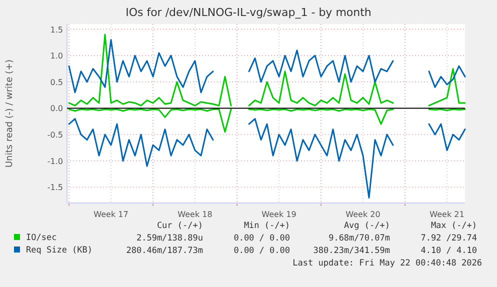 This screenshot has height=287, width=497. I want to click on y-tick-label: 1.5, so click(56, 29).